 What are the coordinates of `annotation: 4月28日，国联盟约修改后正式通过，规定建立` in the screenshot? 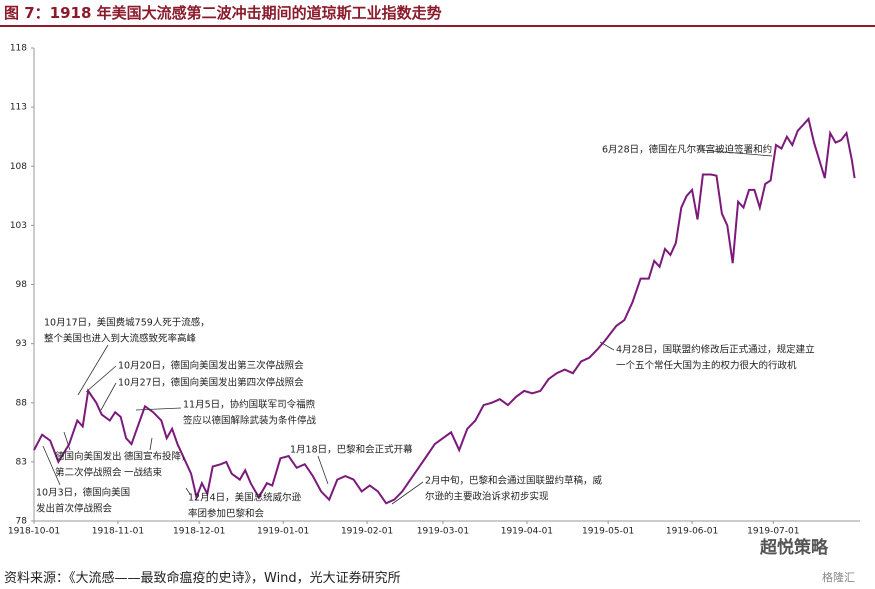 It's located at (715, 350).